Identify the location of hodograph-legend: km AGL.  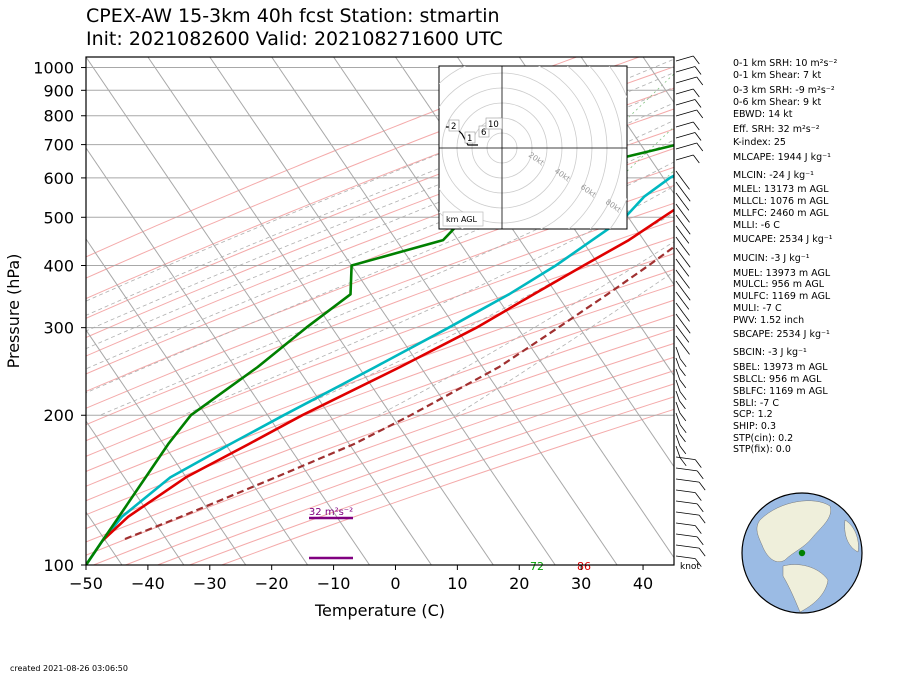
(462, 219).